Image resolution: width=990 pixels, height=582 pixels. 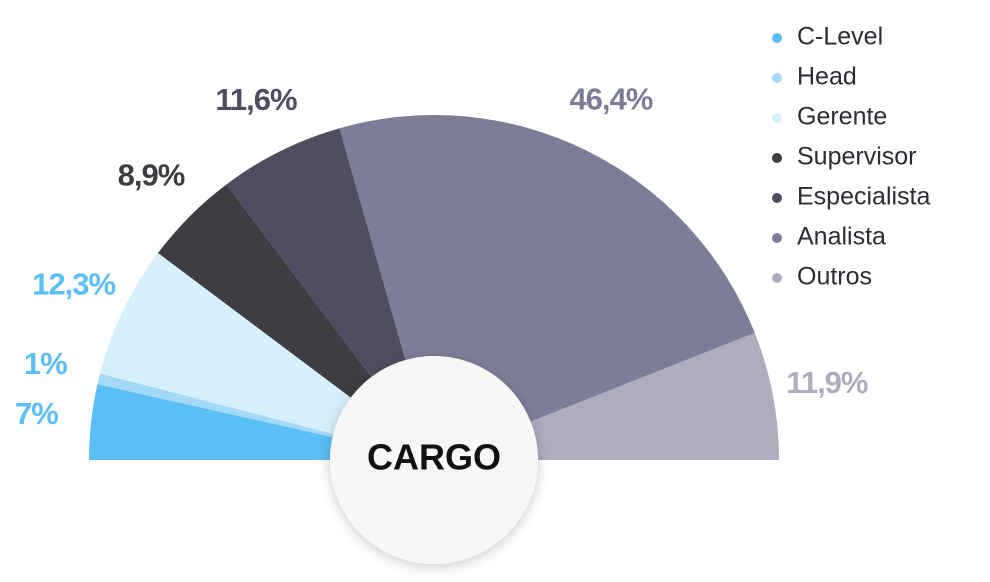 I want to click on value-label: 11,6%, so click(x=256, y=99).